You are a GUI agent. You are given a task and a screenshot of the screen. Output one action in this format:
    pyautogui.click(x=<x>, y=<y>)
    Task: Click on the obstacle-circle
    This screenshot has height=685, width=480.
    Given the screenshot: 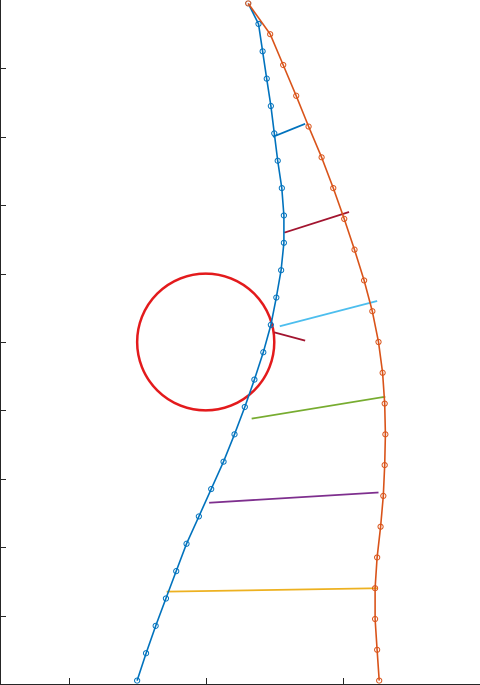 What is the action you would take?
    pyautogui.click(x=205, y=342)
    